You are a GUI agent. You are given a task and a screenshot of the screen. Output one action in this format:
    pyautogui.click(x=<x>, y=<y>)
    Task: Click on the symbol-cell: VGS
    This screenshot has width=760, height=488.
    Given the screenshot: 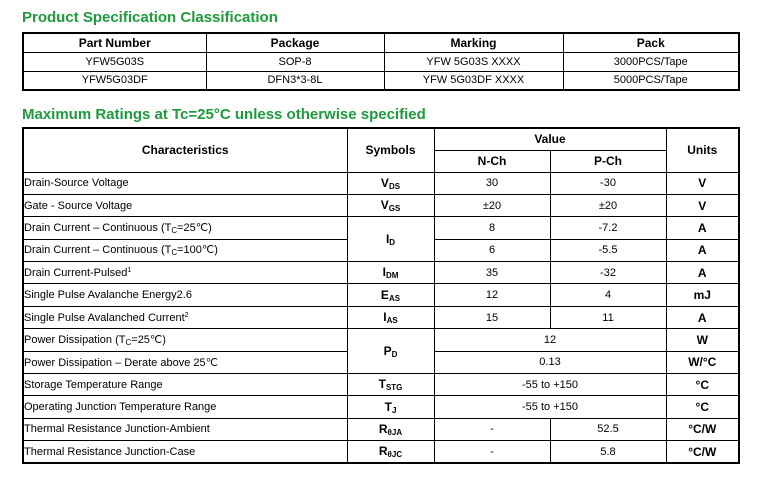 What is the action you would take?
    pyautogui.click(x=390, y=205)
    